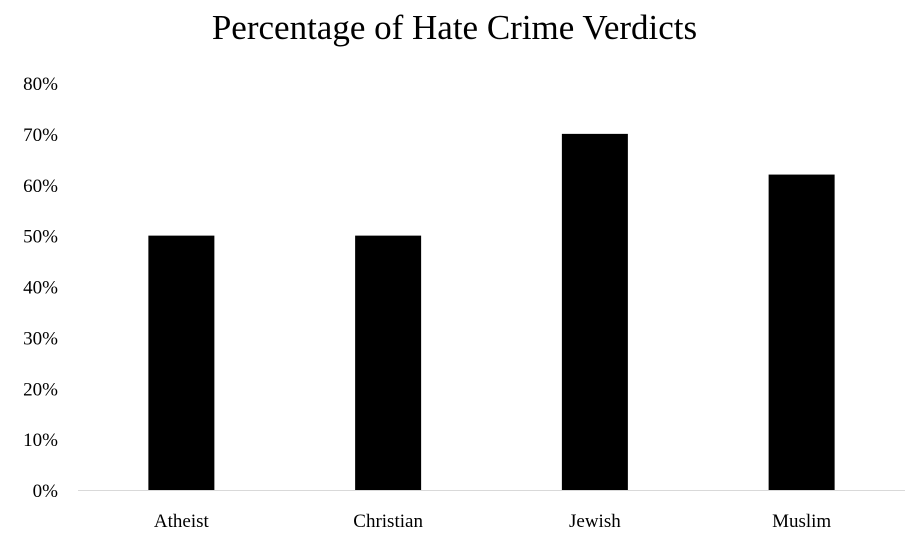 Image resolution: width=909 pixels, height=534 pixels. I want to click on x-category-label: Jewish, so click(595, 521).